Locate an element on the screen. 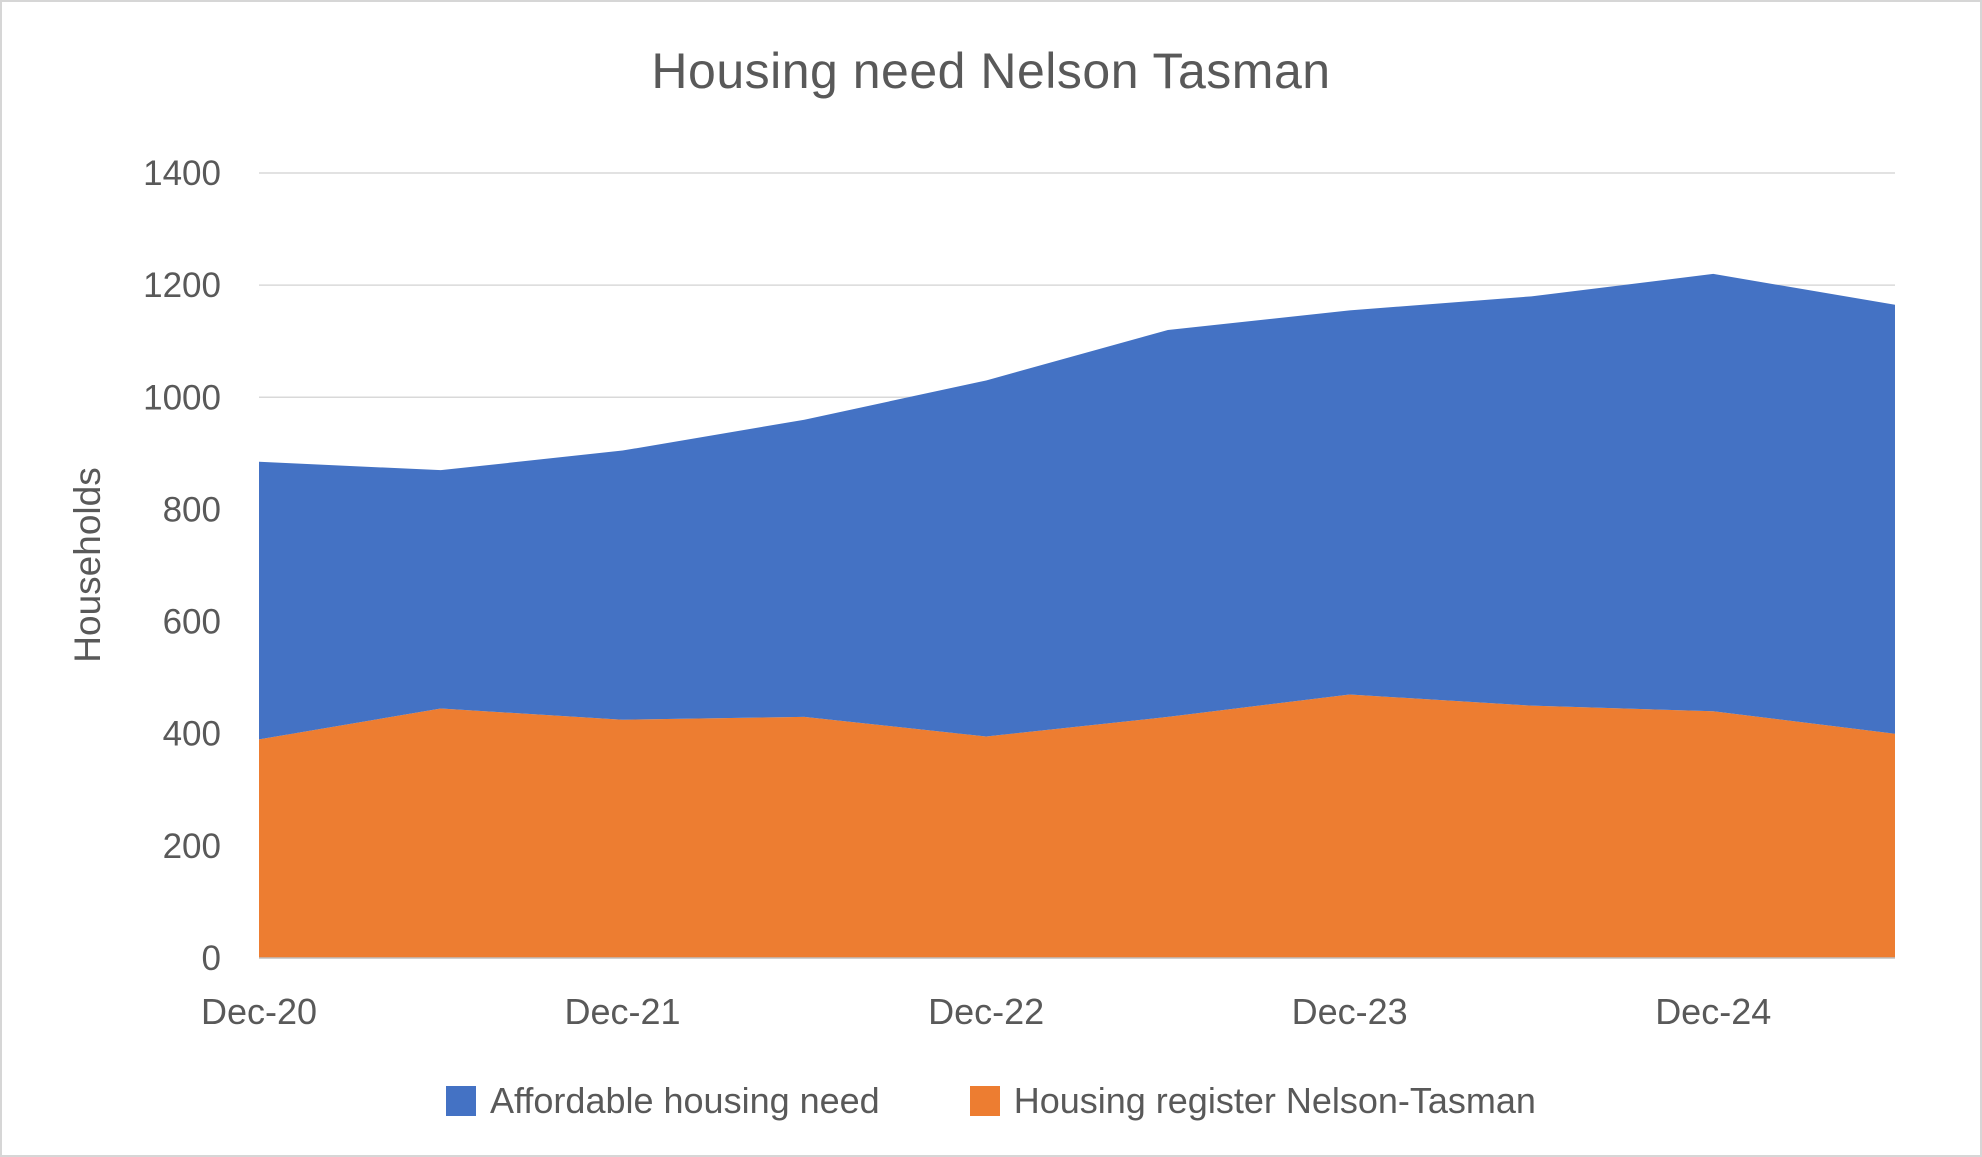 The height and width of the screenshot is (1157, 1982). legend-item-housing-register-nelson-tasman: Housing register Nelson-Tasman is located at coordinates (1252, 1101).